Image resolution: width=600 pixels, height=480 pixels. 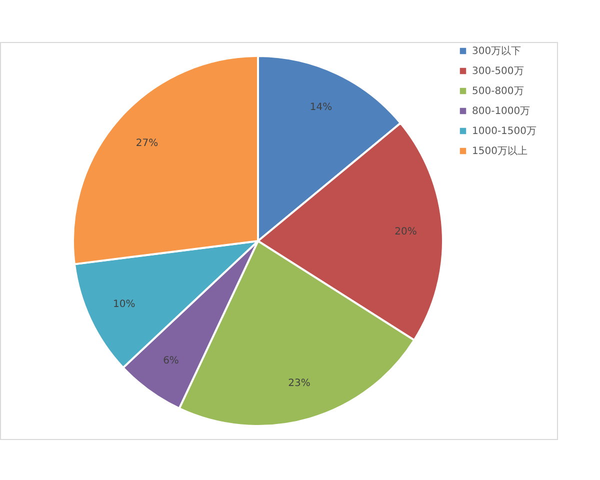 What do you see at coordinates (299, 384) in the screenshot?
I see `data-label: 23%` at bounding box center [299, 384].